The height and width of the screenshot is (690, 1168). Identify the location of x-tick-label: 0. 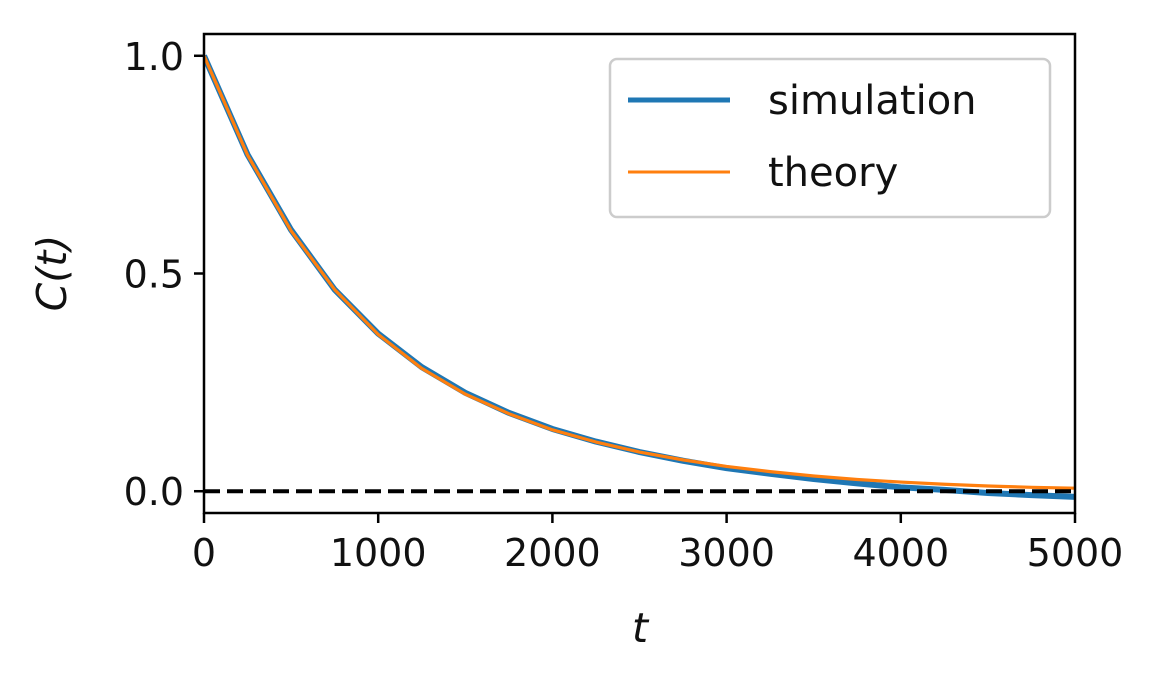
(204, 553).